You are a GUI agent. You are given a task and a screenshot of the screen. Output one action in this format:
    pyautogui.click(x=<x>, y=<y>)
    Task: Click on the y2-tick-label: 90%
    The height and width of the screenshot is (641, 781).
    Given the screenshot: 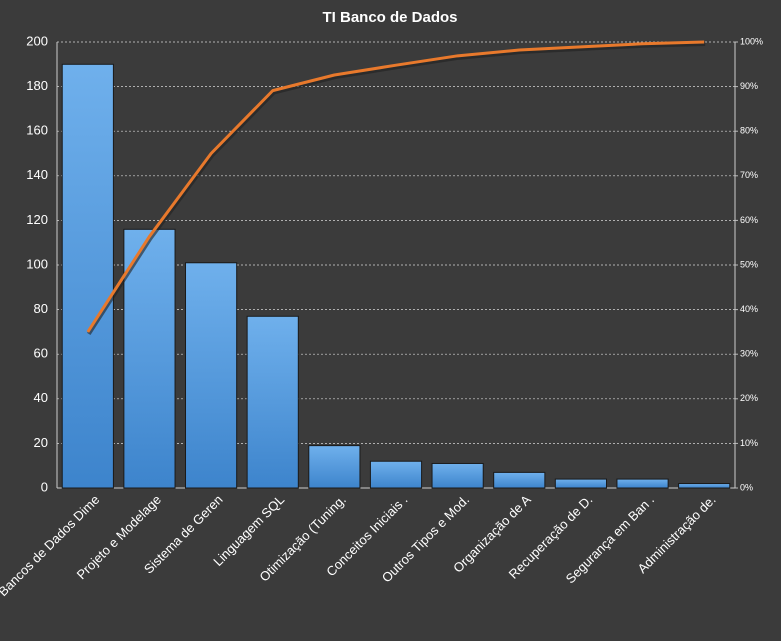 What is the action you would take?
    pyautogui.click(x=749, y=86)
    